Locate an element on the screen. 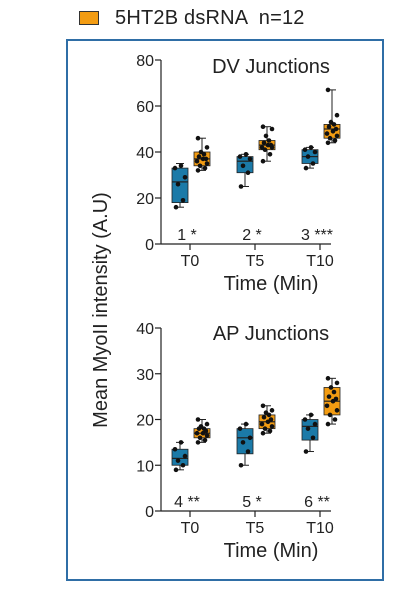 The height and width of the screenshot is (594, 404). control-box-T10 is located at coordinates (310, 158).